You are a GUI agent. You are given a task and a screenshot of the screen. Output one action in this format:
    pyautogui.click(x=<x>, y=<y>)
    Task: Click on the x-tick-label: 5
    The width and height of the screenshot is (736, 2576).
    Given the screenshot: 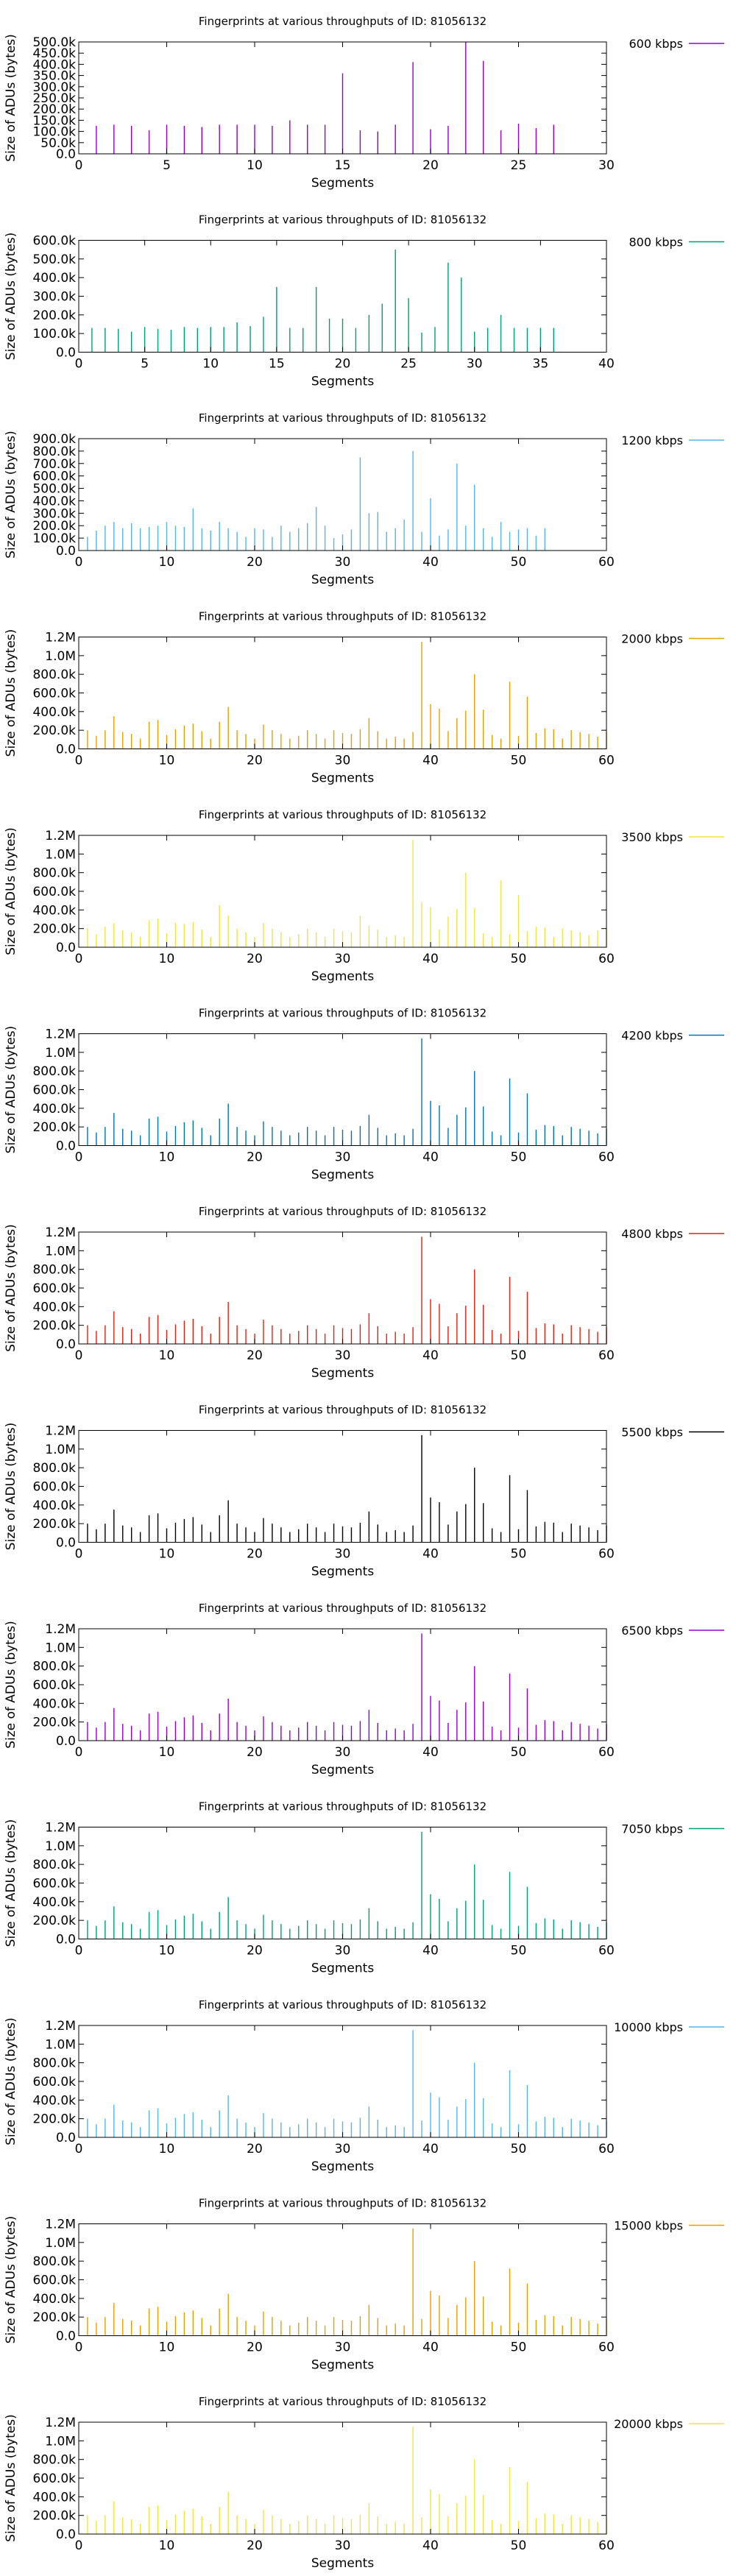 What is the action you would take?
    pyautogui.click(x=167, y=165)
    